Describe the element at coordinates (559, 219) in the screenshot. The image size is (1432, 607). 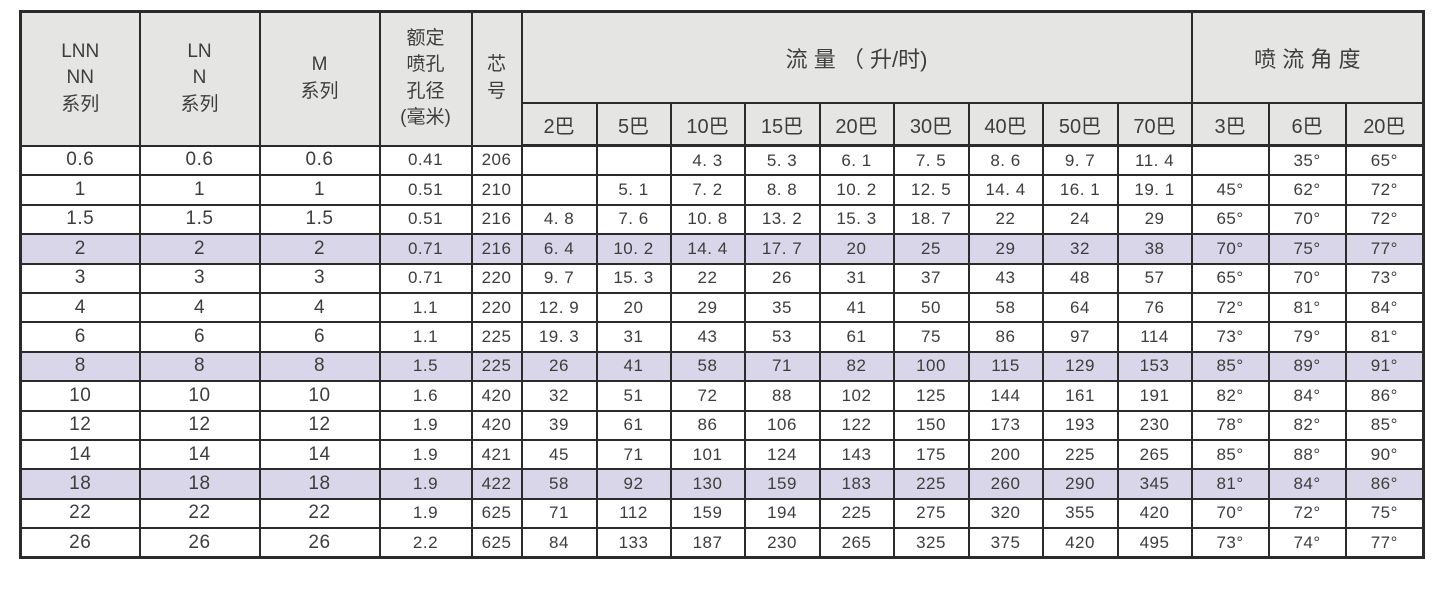
I see `flow-cell: 4. 8` at that location.